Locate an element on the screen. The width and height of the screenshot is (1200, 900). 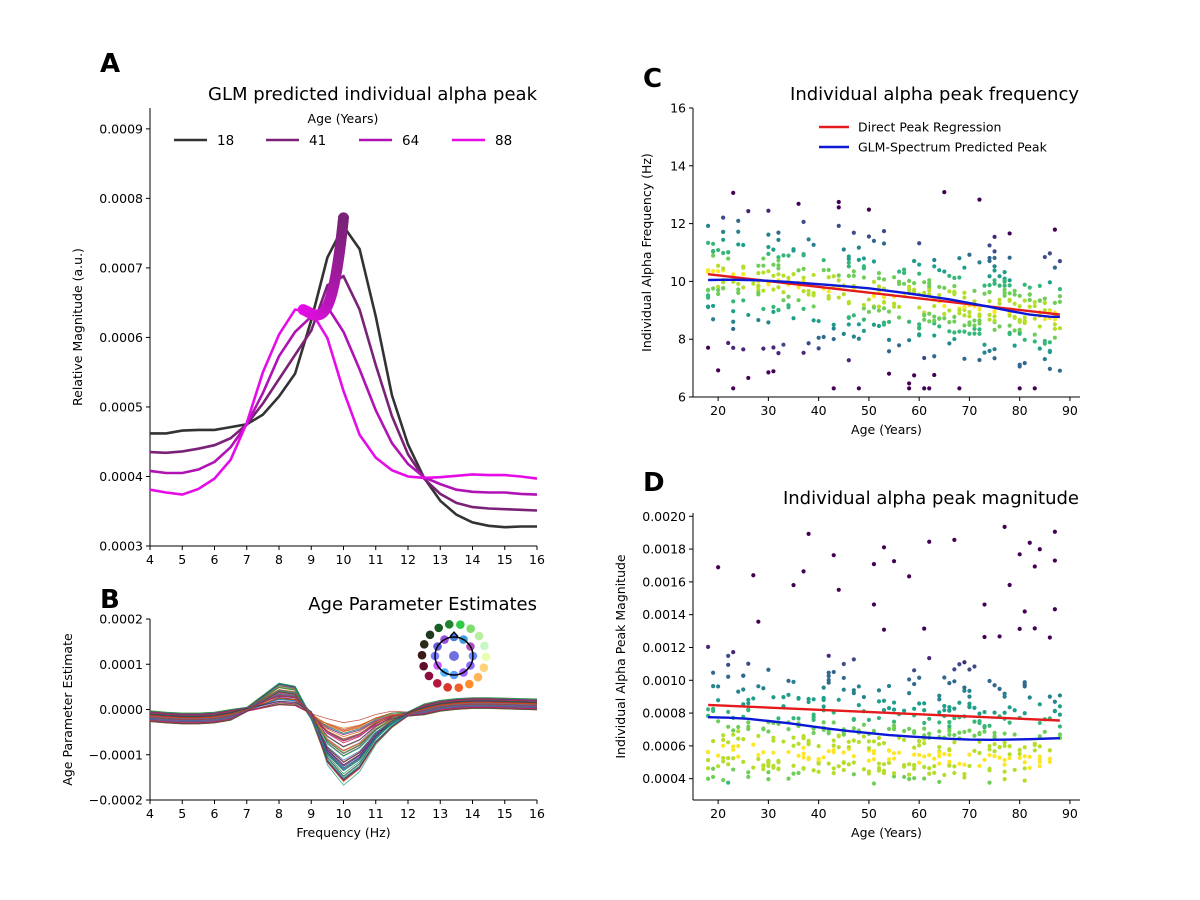
x-tick-label: 90 is located at coordinates (1070, 410).